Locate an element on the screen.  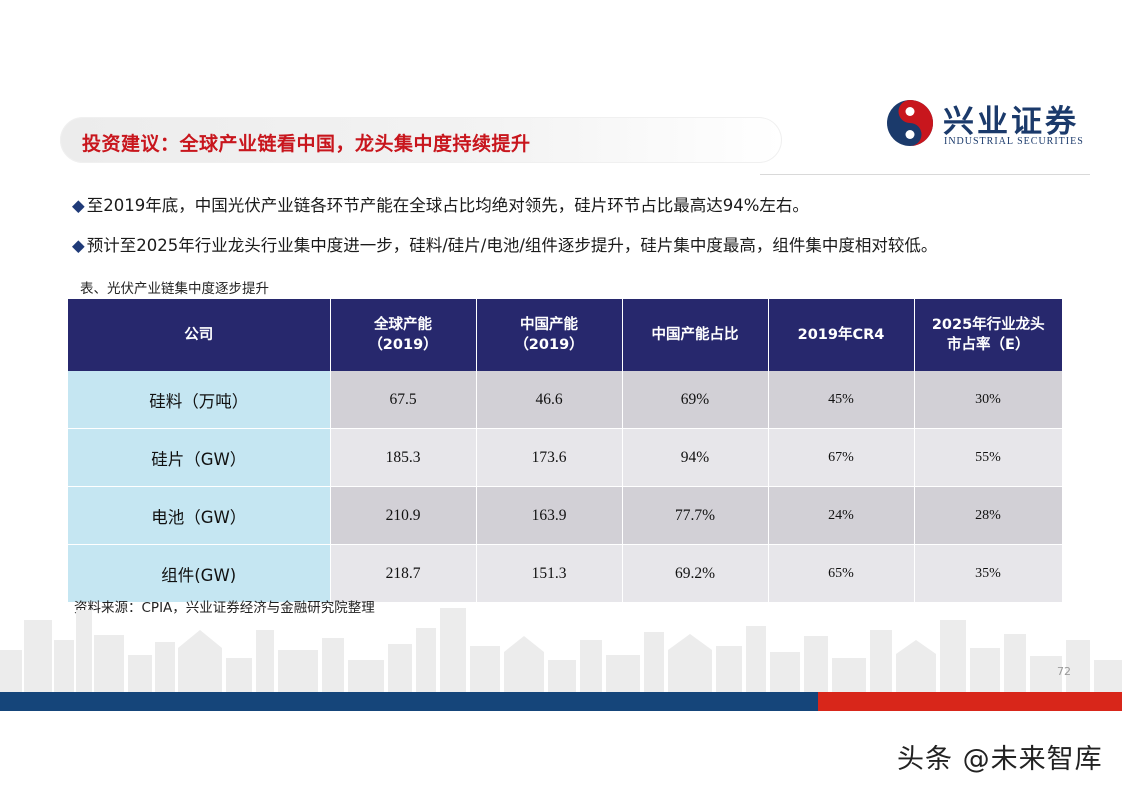
page-number: 72 is located at coordinates (1064, 671).